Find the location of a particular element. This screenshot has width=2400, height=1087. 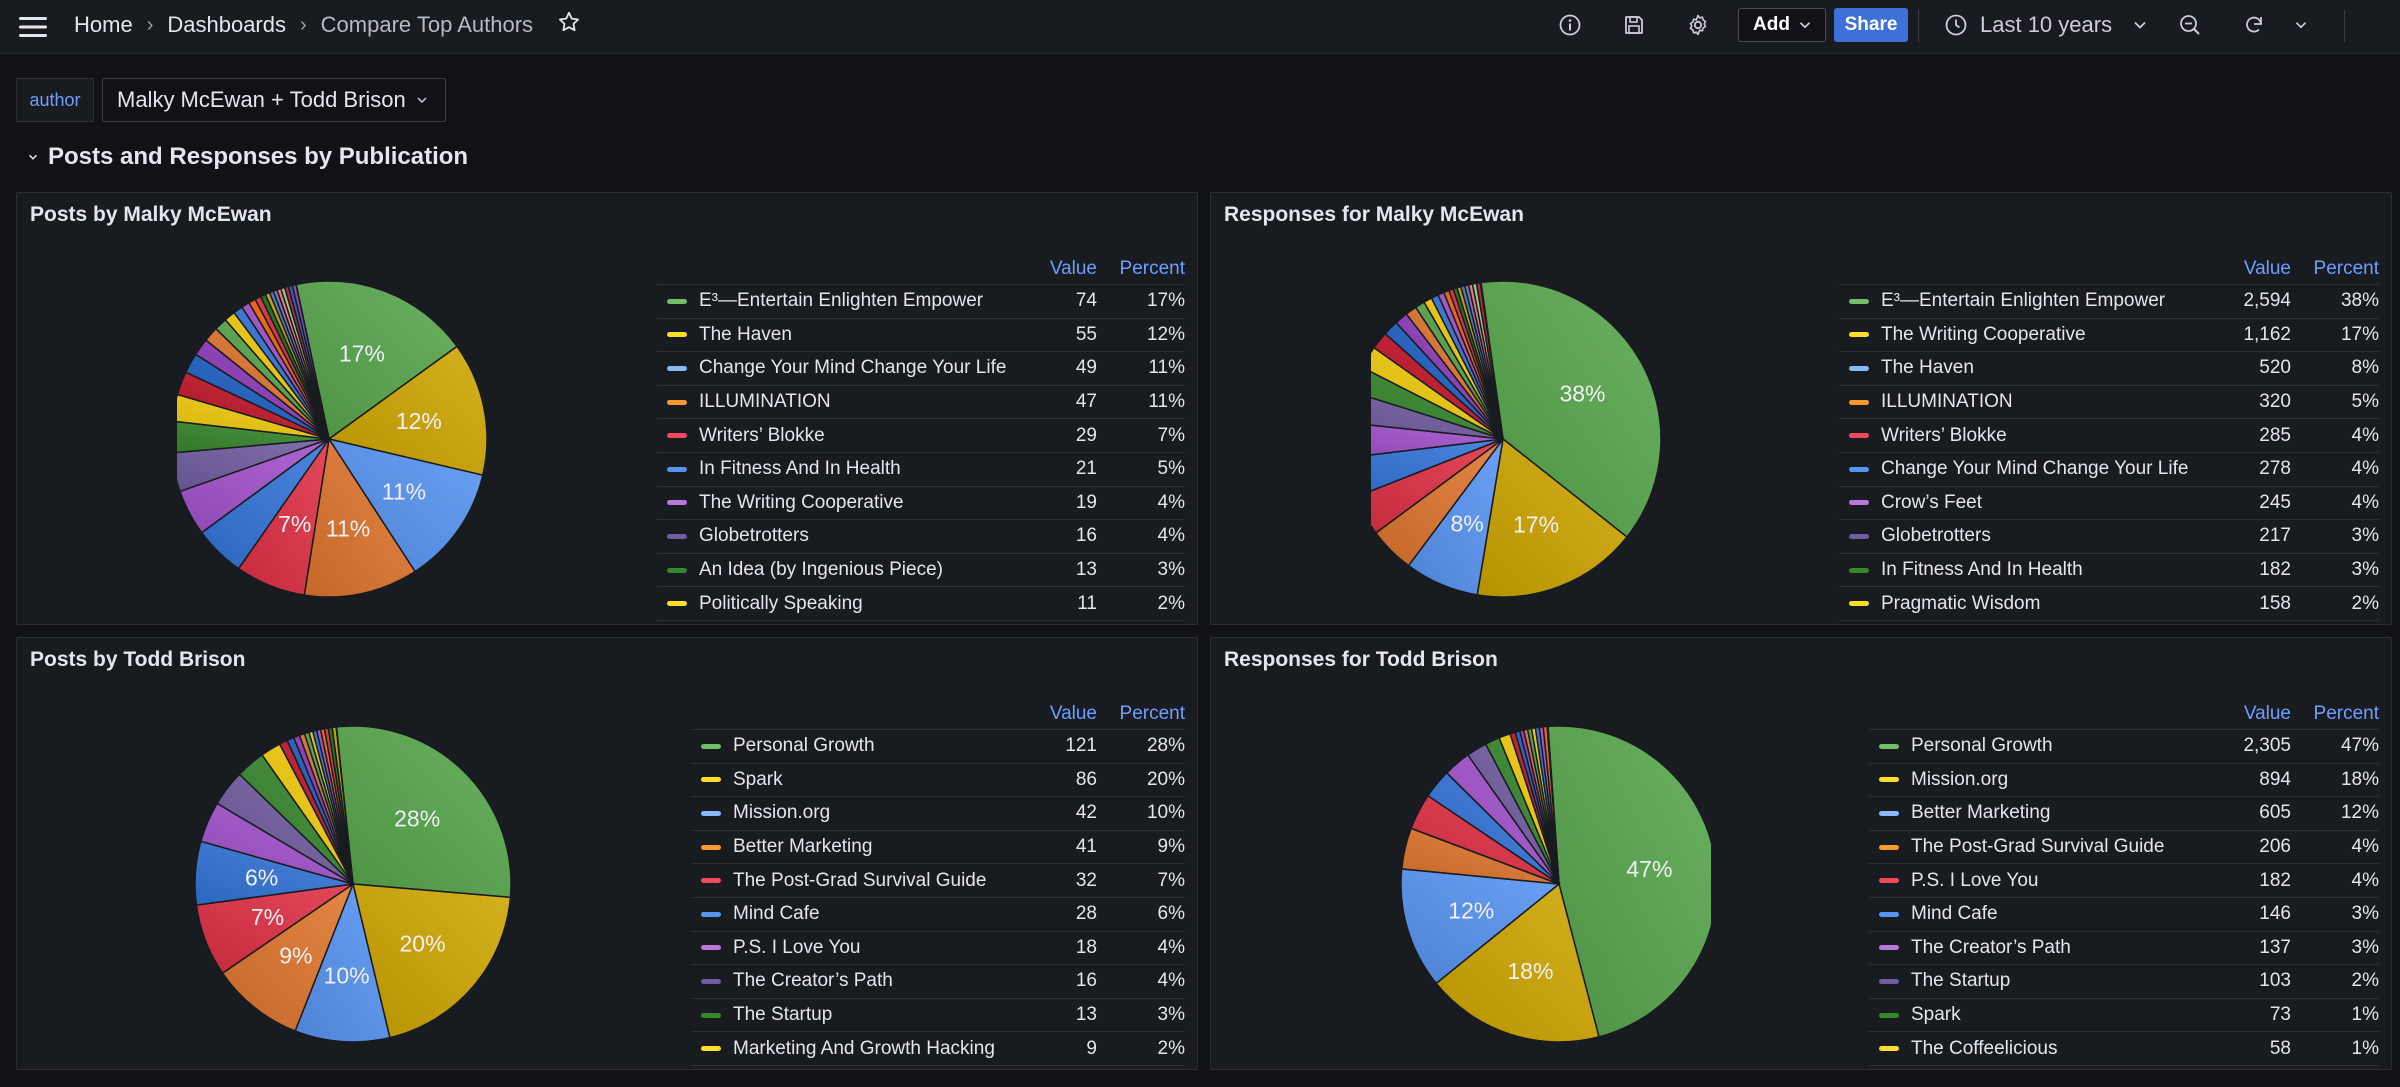

share-button: Share is located at coordinates (1871, 25).